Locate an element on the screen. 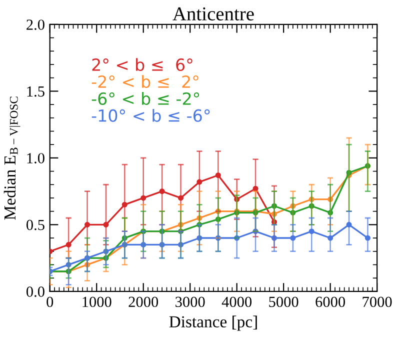  x-tick-label: 4000 is located at coordinates (237, 302).